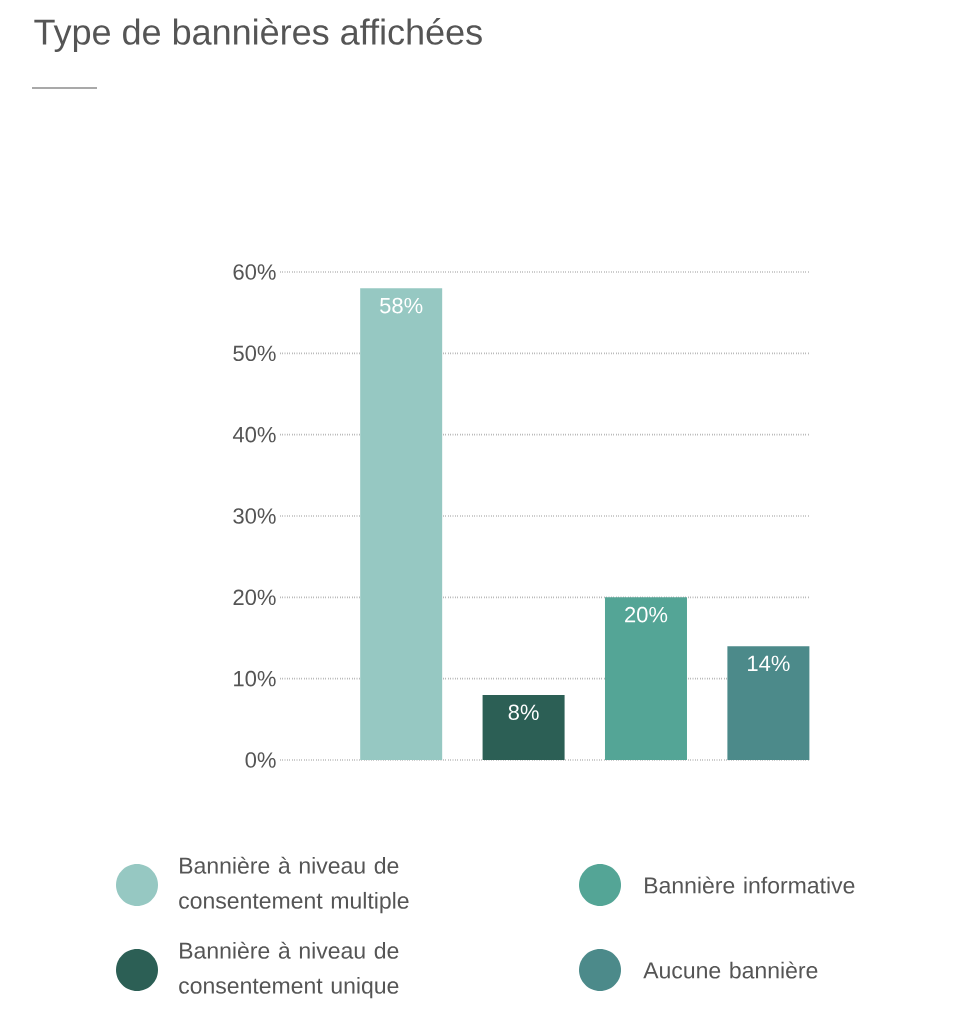  Describe the element at coordinates (401, 305) in the screenshot. I see `data-label: 58%` at that location.